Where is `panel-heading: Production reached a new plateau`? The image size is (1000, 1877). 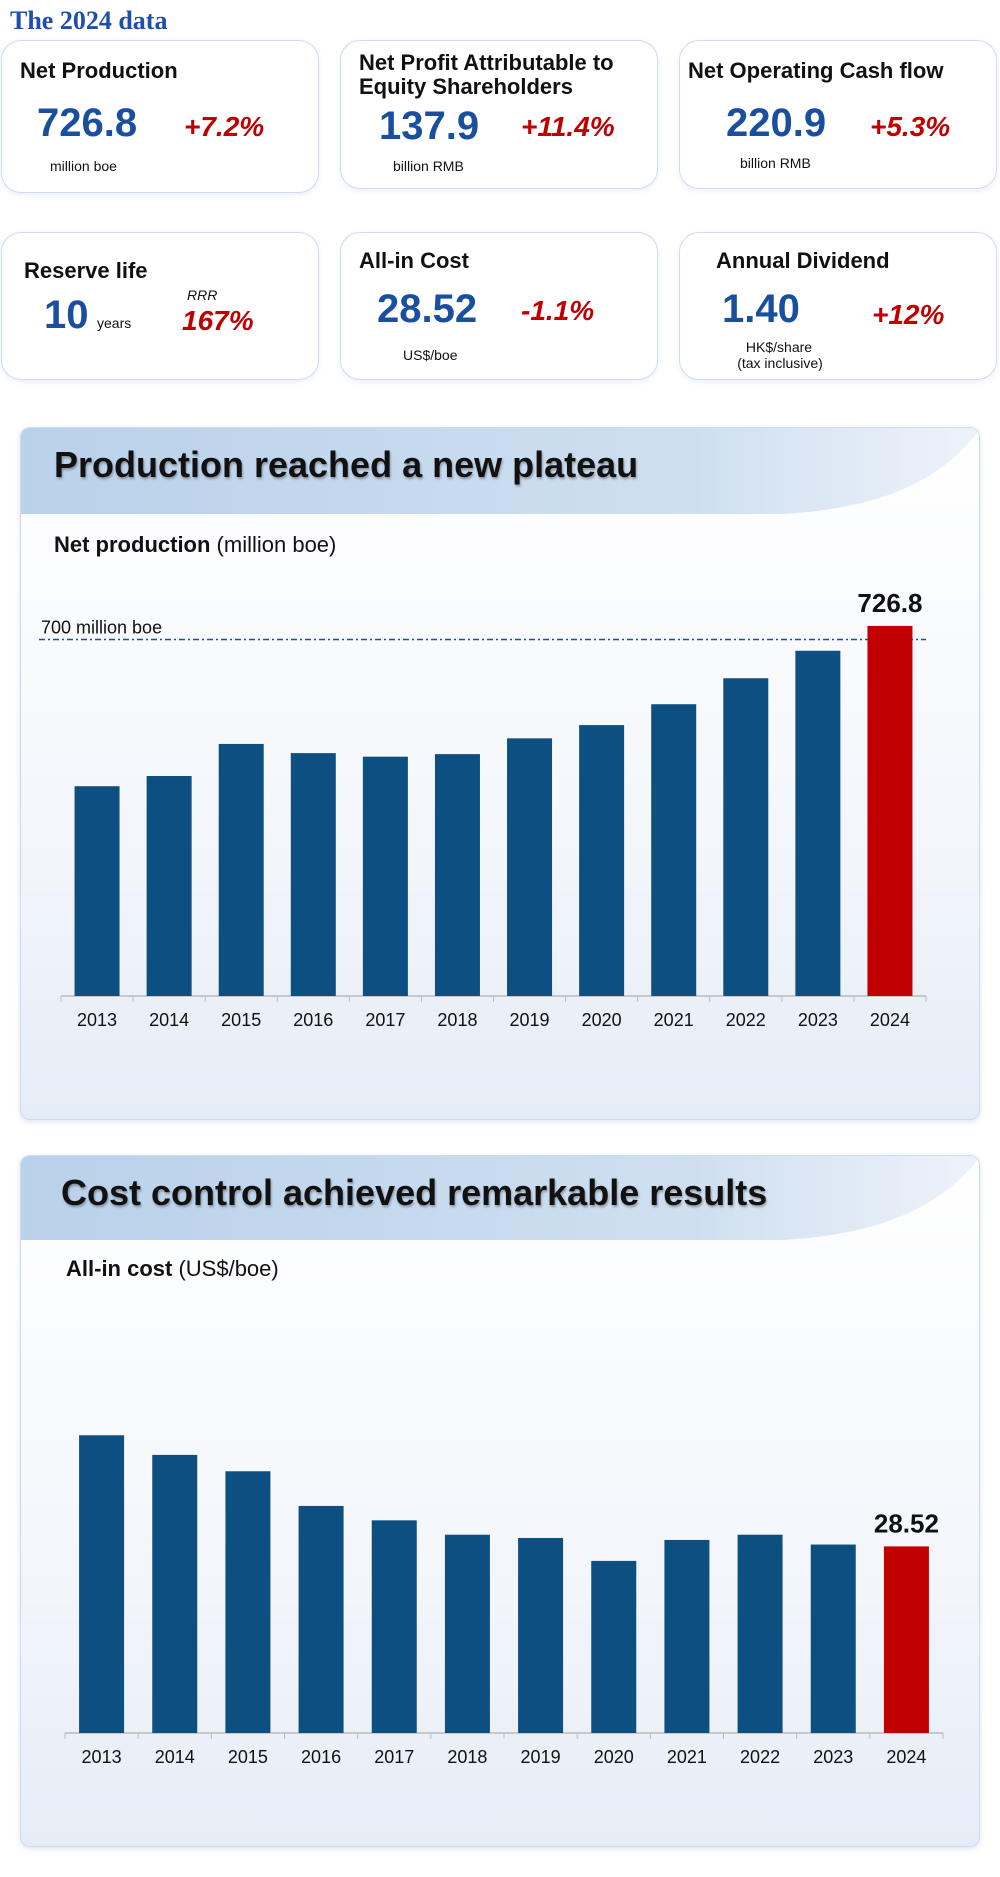 panel-heading: Production reached a new plateau is located at coordinates (346, 464).